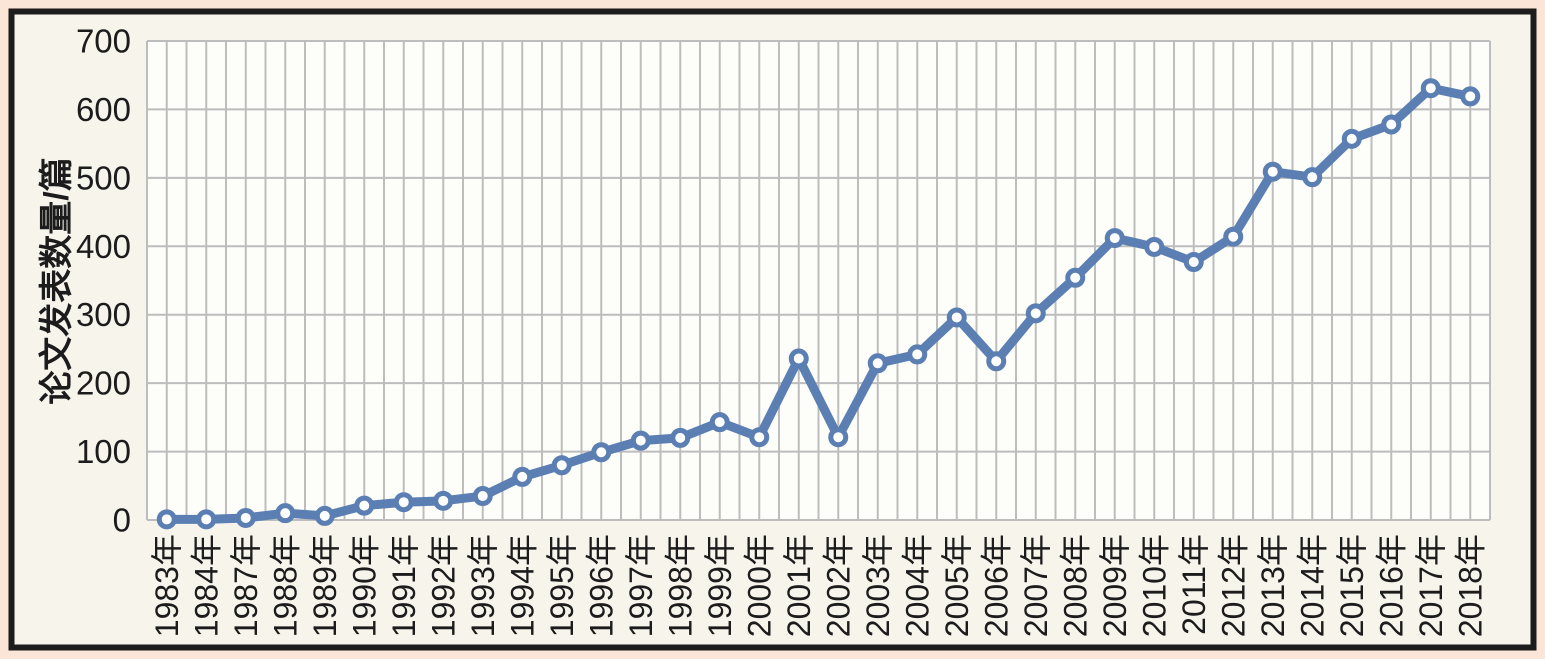 The image size is (1545, 659). Describe the element at coordinates (103, 281) in the screenshot. I see `y-axis-tick-labels: 0 100 200 300 400 500 600 700` at that location.